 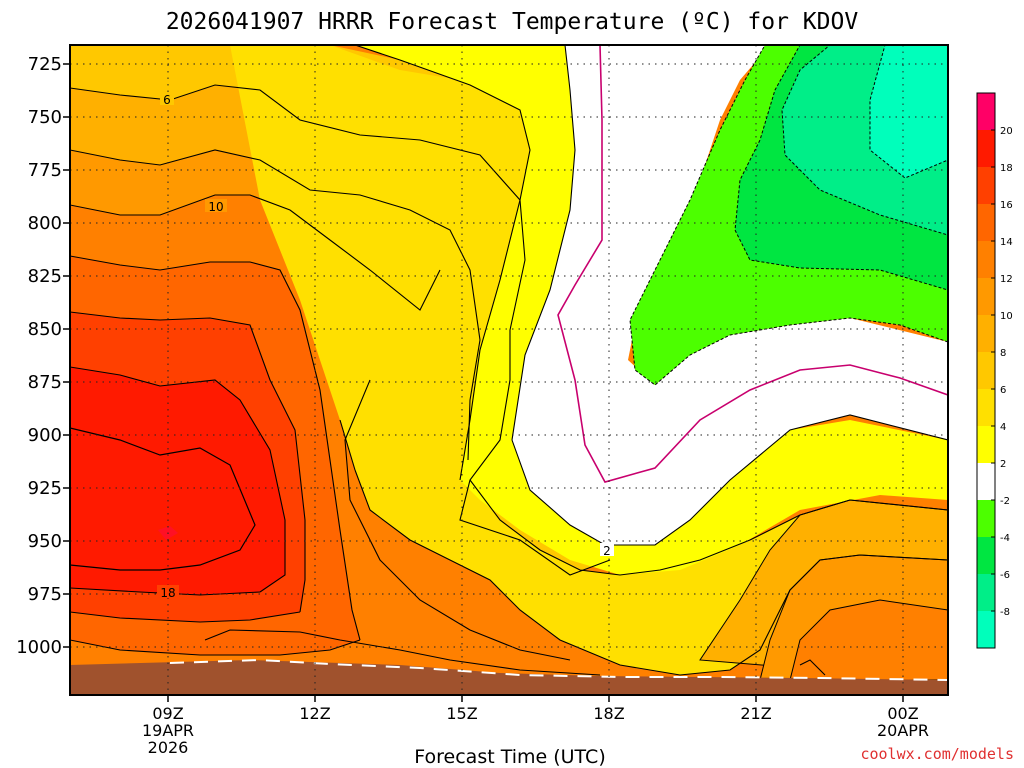 What do you see at coordinates (903, 730) in the screenshot?
I see `x-tick-label: 20APR` at bounding box center [903, 730].